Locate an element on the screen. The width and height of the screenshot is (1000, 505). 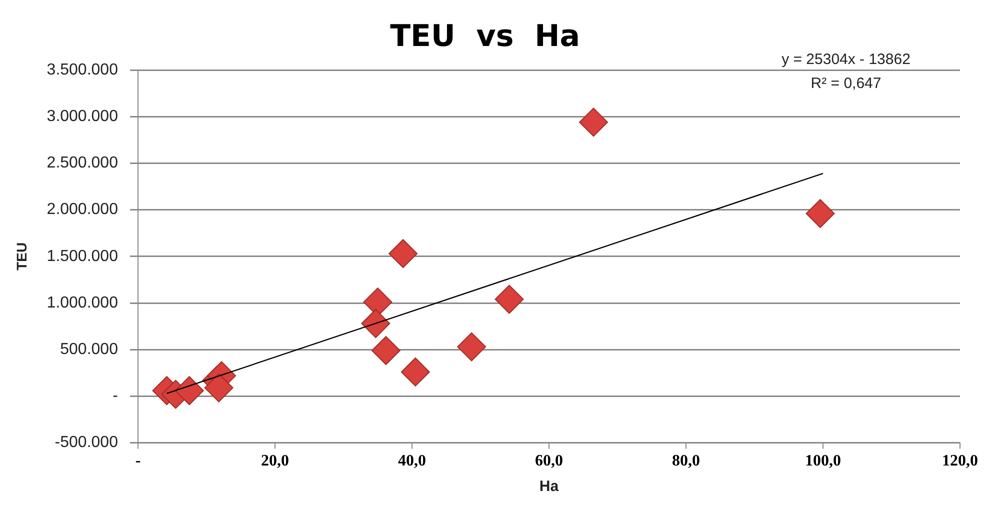
y-tick-label: 3.500.000 is located at coordinates (82, 69).